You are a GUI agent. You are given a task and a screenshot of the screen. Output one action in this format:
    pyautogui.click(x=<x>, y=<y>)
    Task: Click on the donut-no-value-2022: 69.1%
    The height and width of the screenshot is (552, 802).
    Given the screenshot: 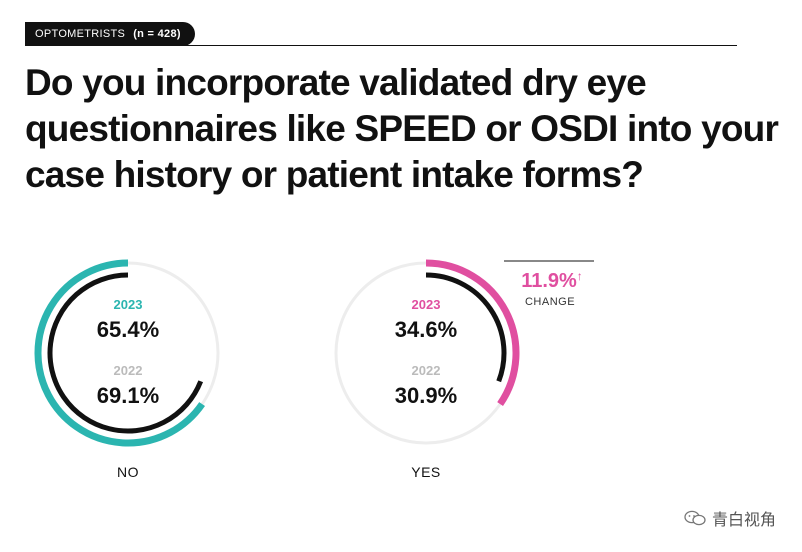 What is the action you would take?
    pyautogui.click(x=128, y=395)
    